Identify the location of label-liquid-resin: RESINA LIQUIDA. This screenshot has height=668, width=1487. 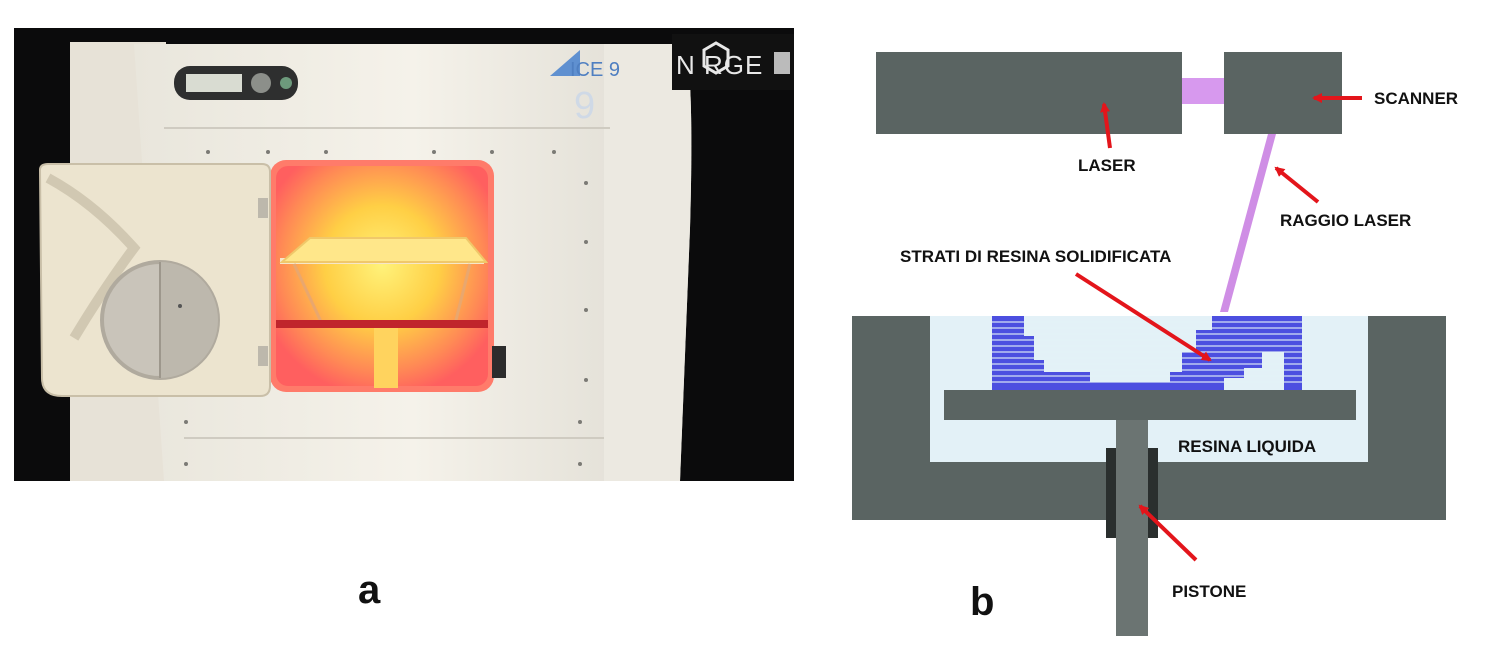
(1247, 446).